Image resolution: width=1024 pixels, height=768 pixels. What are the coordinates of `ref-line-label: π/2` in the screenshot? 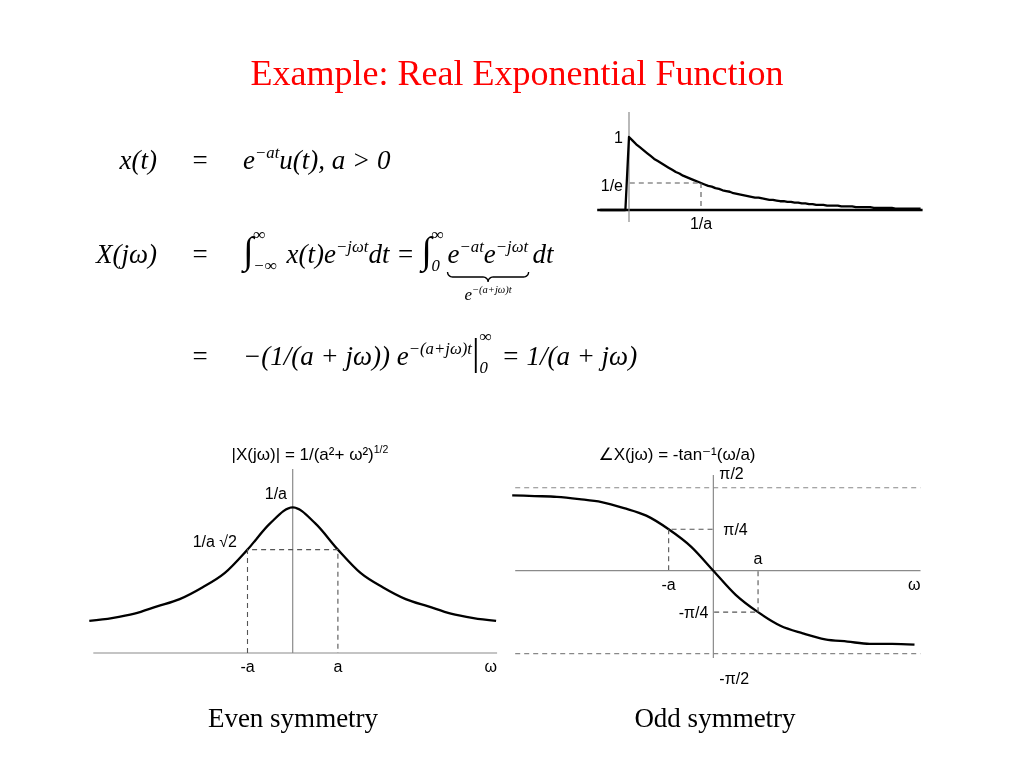 It's located at (731, 473).